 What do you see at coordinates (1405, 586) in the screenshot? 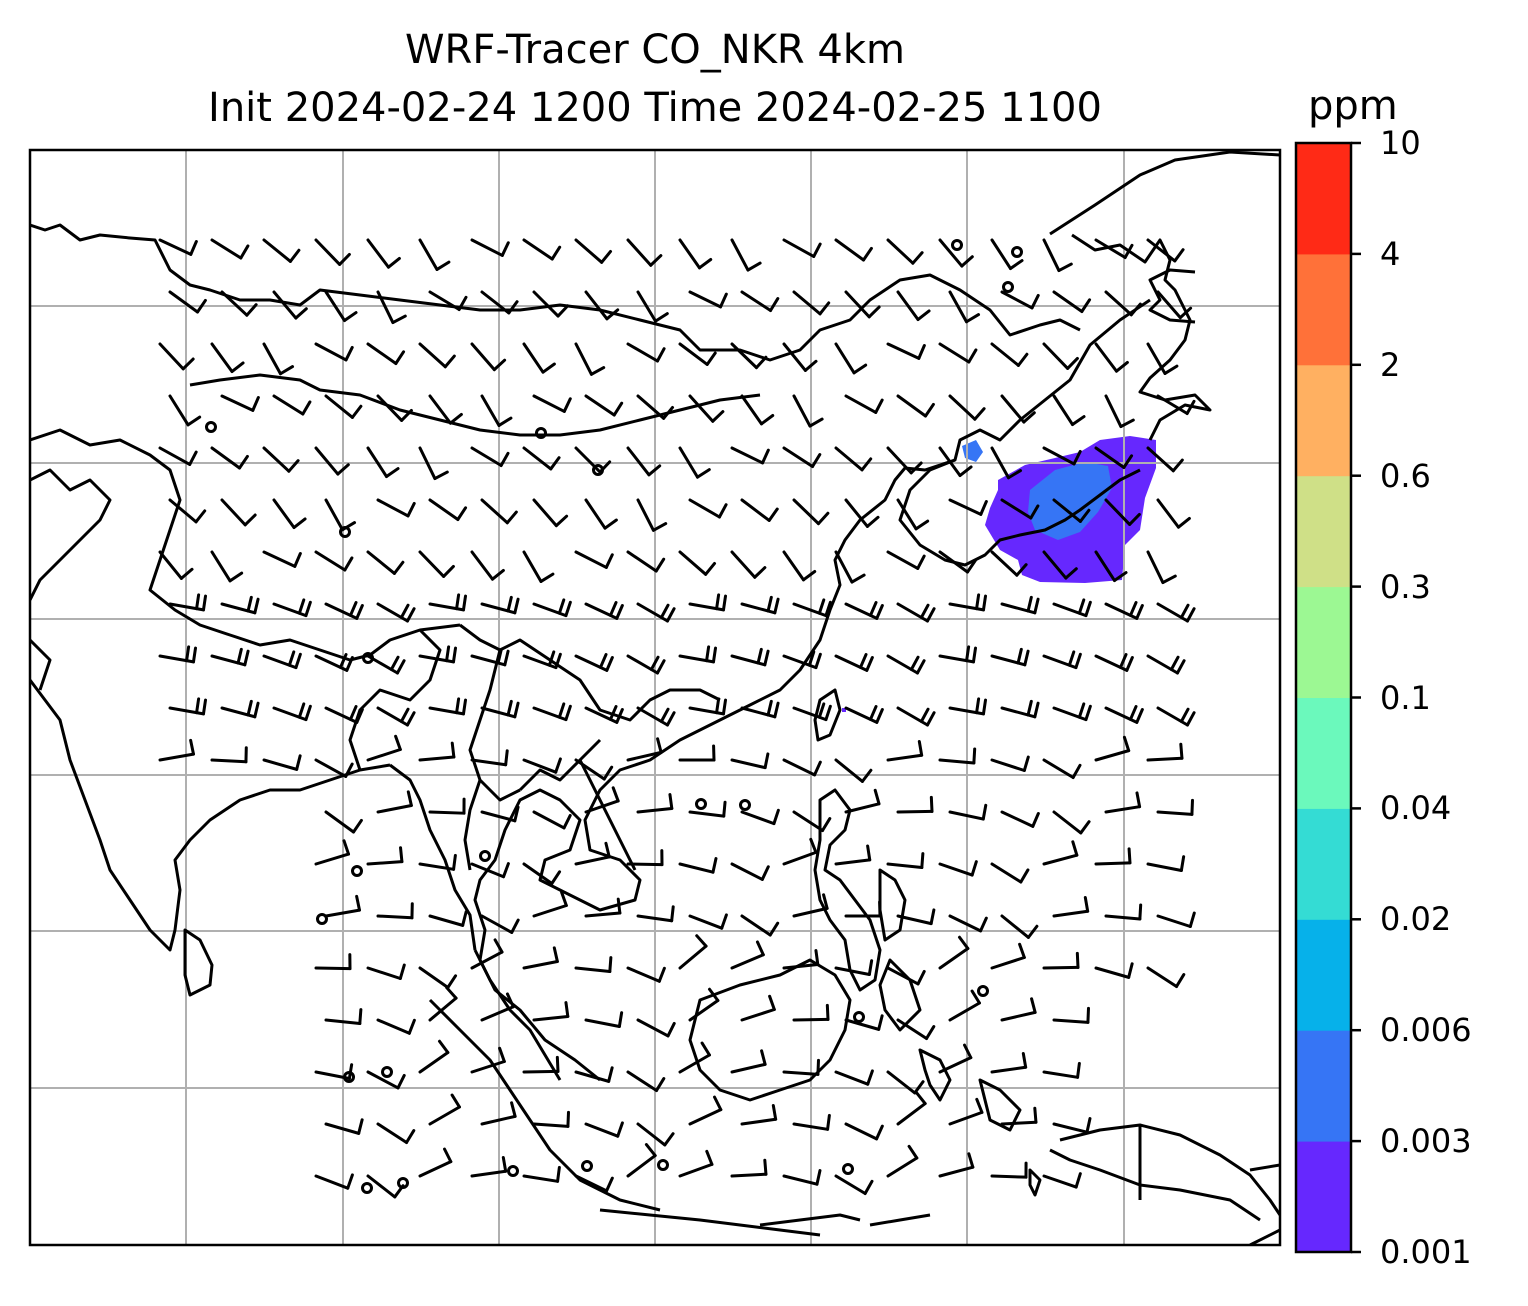
I see `colorbar-tick-label: 0.3` at bounding box center [1405, 586].